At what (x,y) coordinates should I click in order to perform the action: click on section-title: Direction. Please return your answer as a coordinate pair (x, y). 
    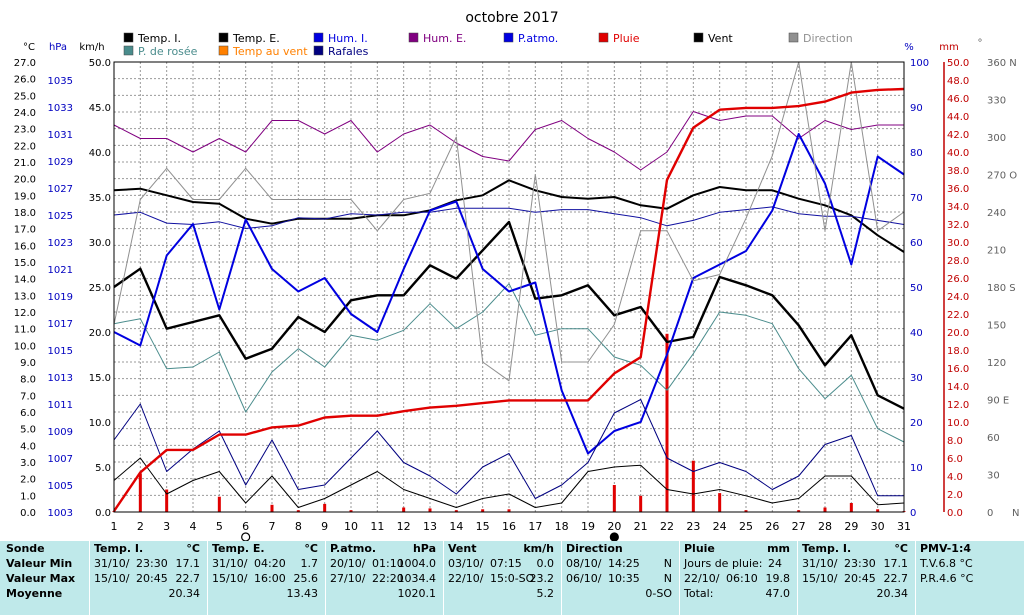
    Looking at the image, I should click on (594, 548).